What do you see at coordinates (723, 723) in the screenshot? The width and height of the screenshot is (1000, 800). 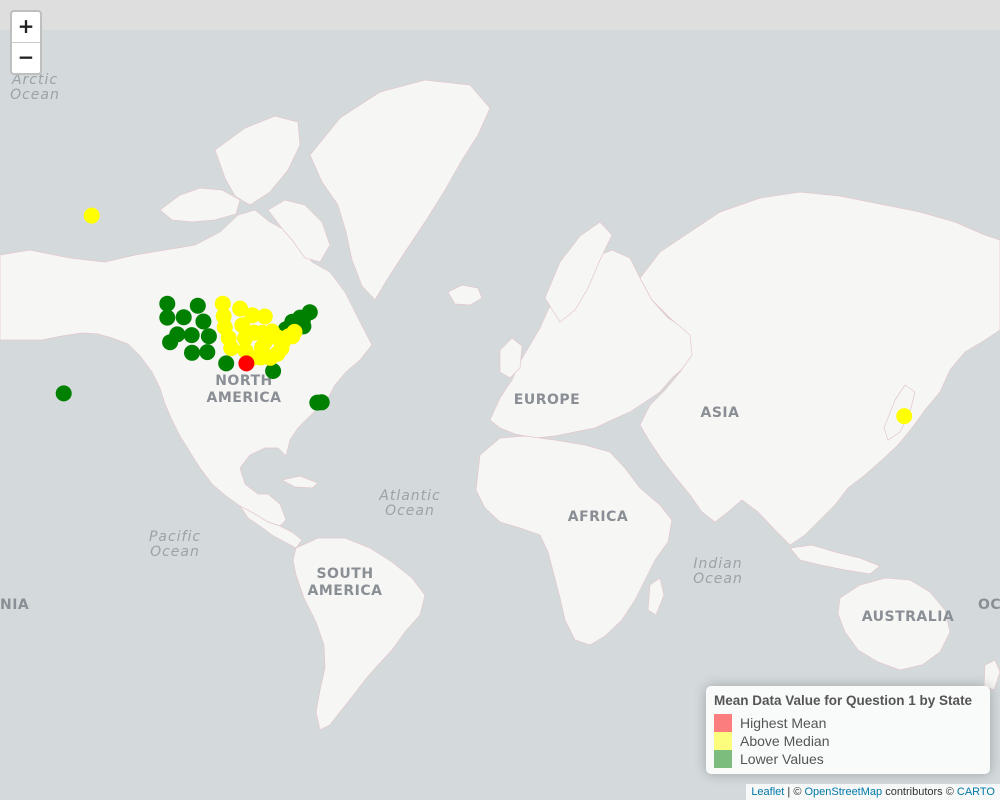 I see `legend-swatch-highest` at bounding box center [723, 723].